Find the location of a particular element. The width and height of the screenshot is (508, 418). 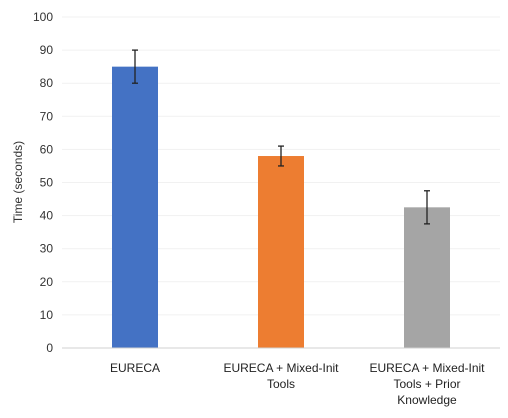

y-tick-label: 0 is located at coordinates (49, 348).